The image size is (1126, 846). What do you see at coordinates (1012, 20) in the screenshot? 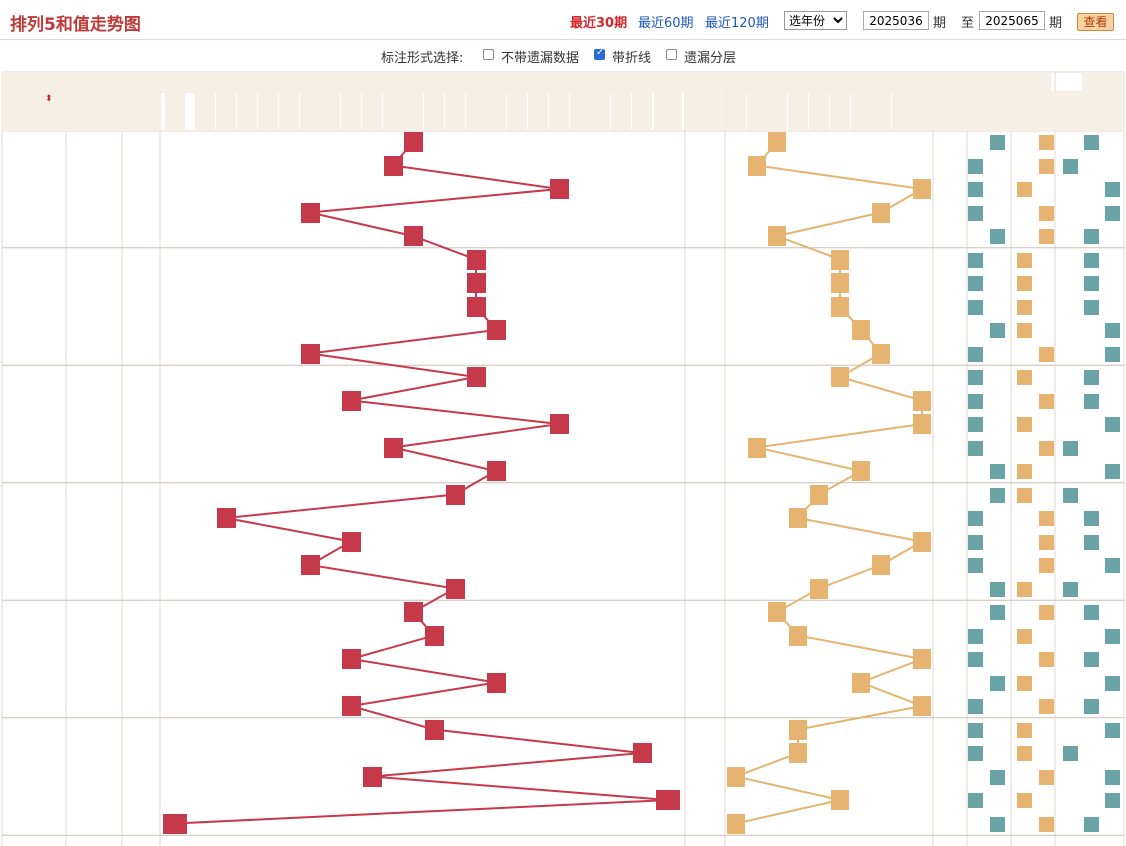
I see `end-period-input` at bounding box center [1012, 20].